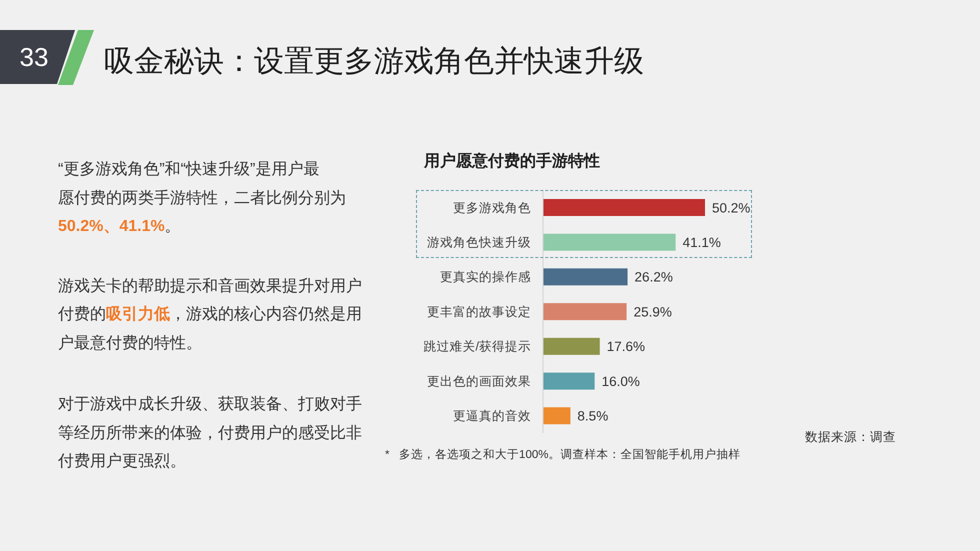  I want to click on text: 付费用户更强烈。, so click(122, 461).